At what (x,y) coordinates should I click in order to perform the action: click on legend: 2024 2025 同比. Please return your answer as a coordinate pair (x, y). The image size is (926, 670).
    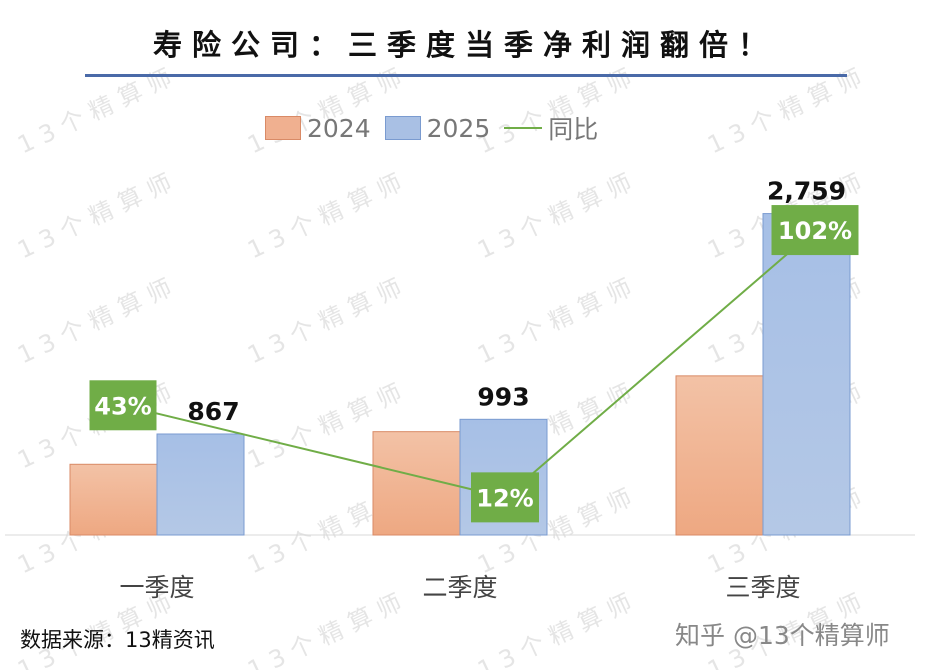
    Looking at the image, I should click on (438, 128).